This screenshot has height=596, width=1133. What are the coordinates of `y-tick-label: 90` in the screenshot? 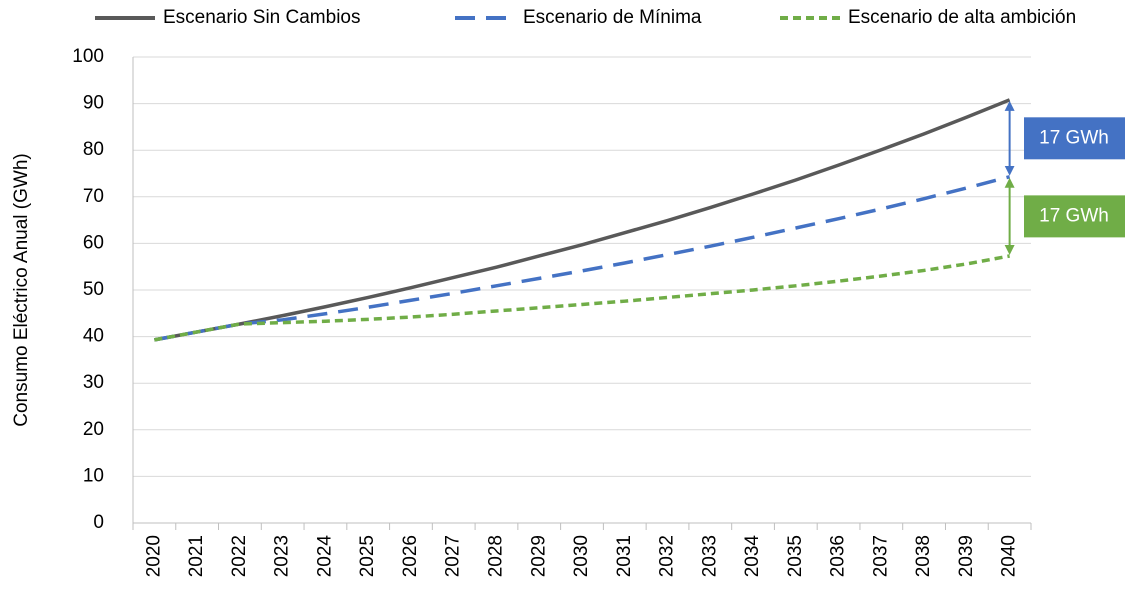 It's located at (93, 103).